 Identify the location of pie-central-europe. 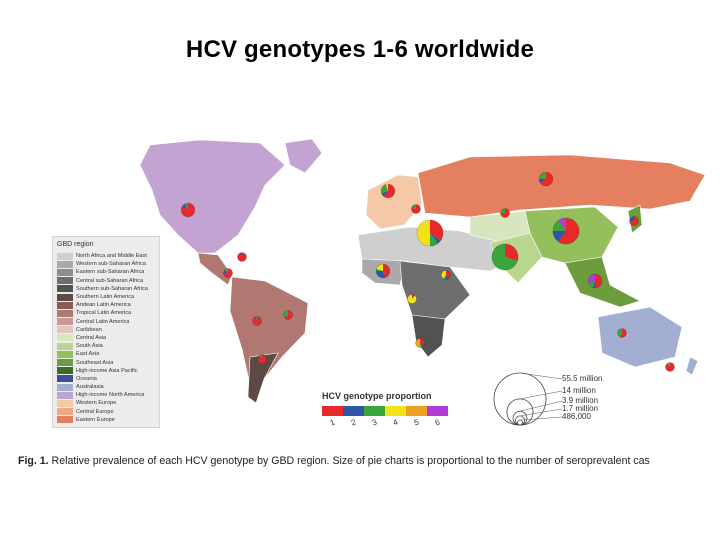
(416, 209).